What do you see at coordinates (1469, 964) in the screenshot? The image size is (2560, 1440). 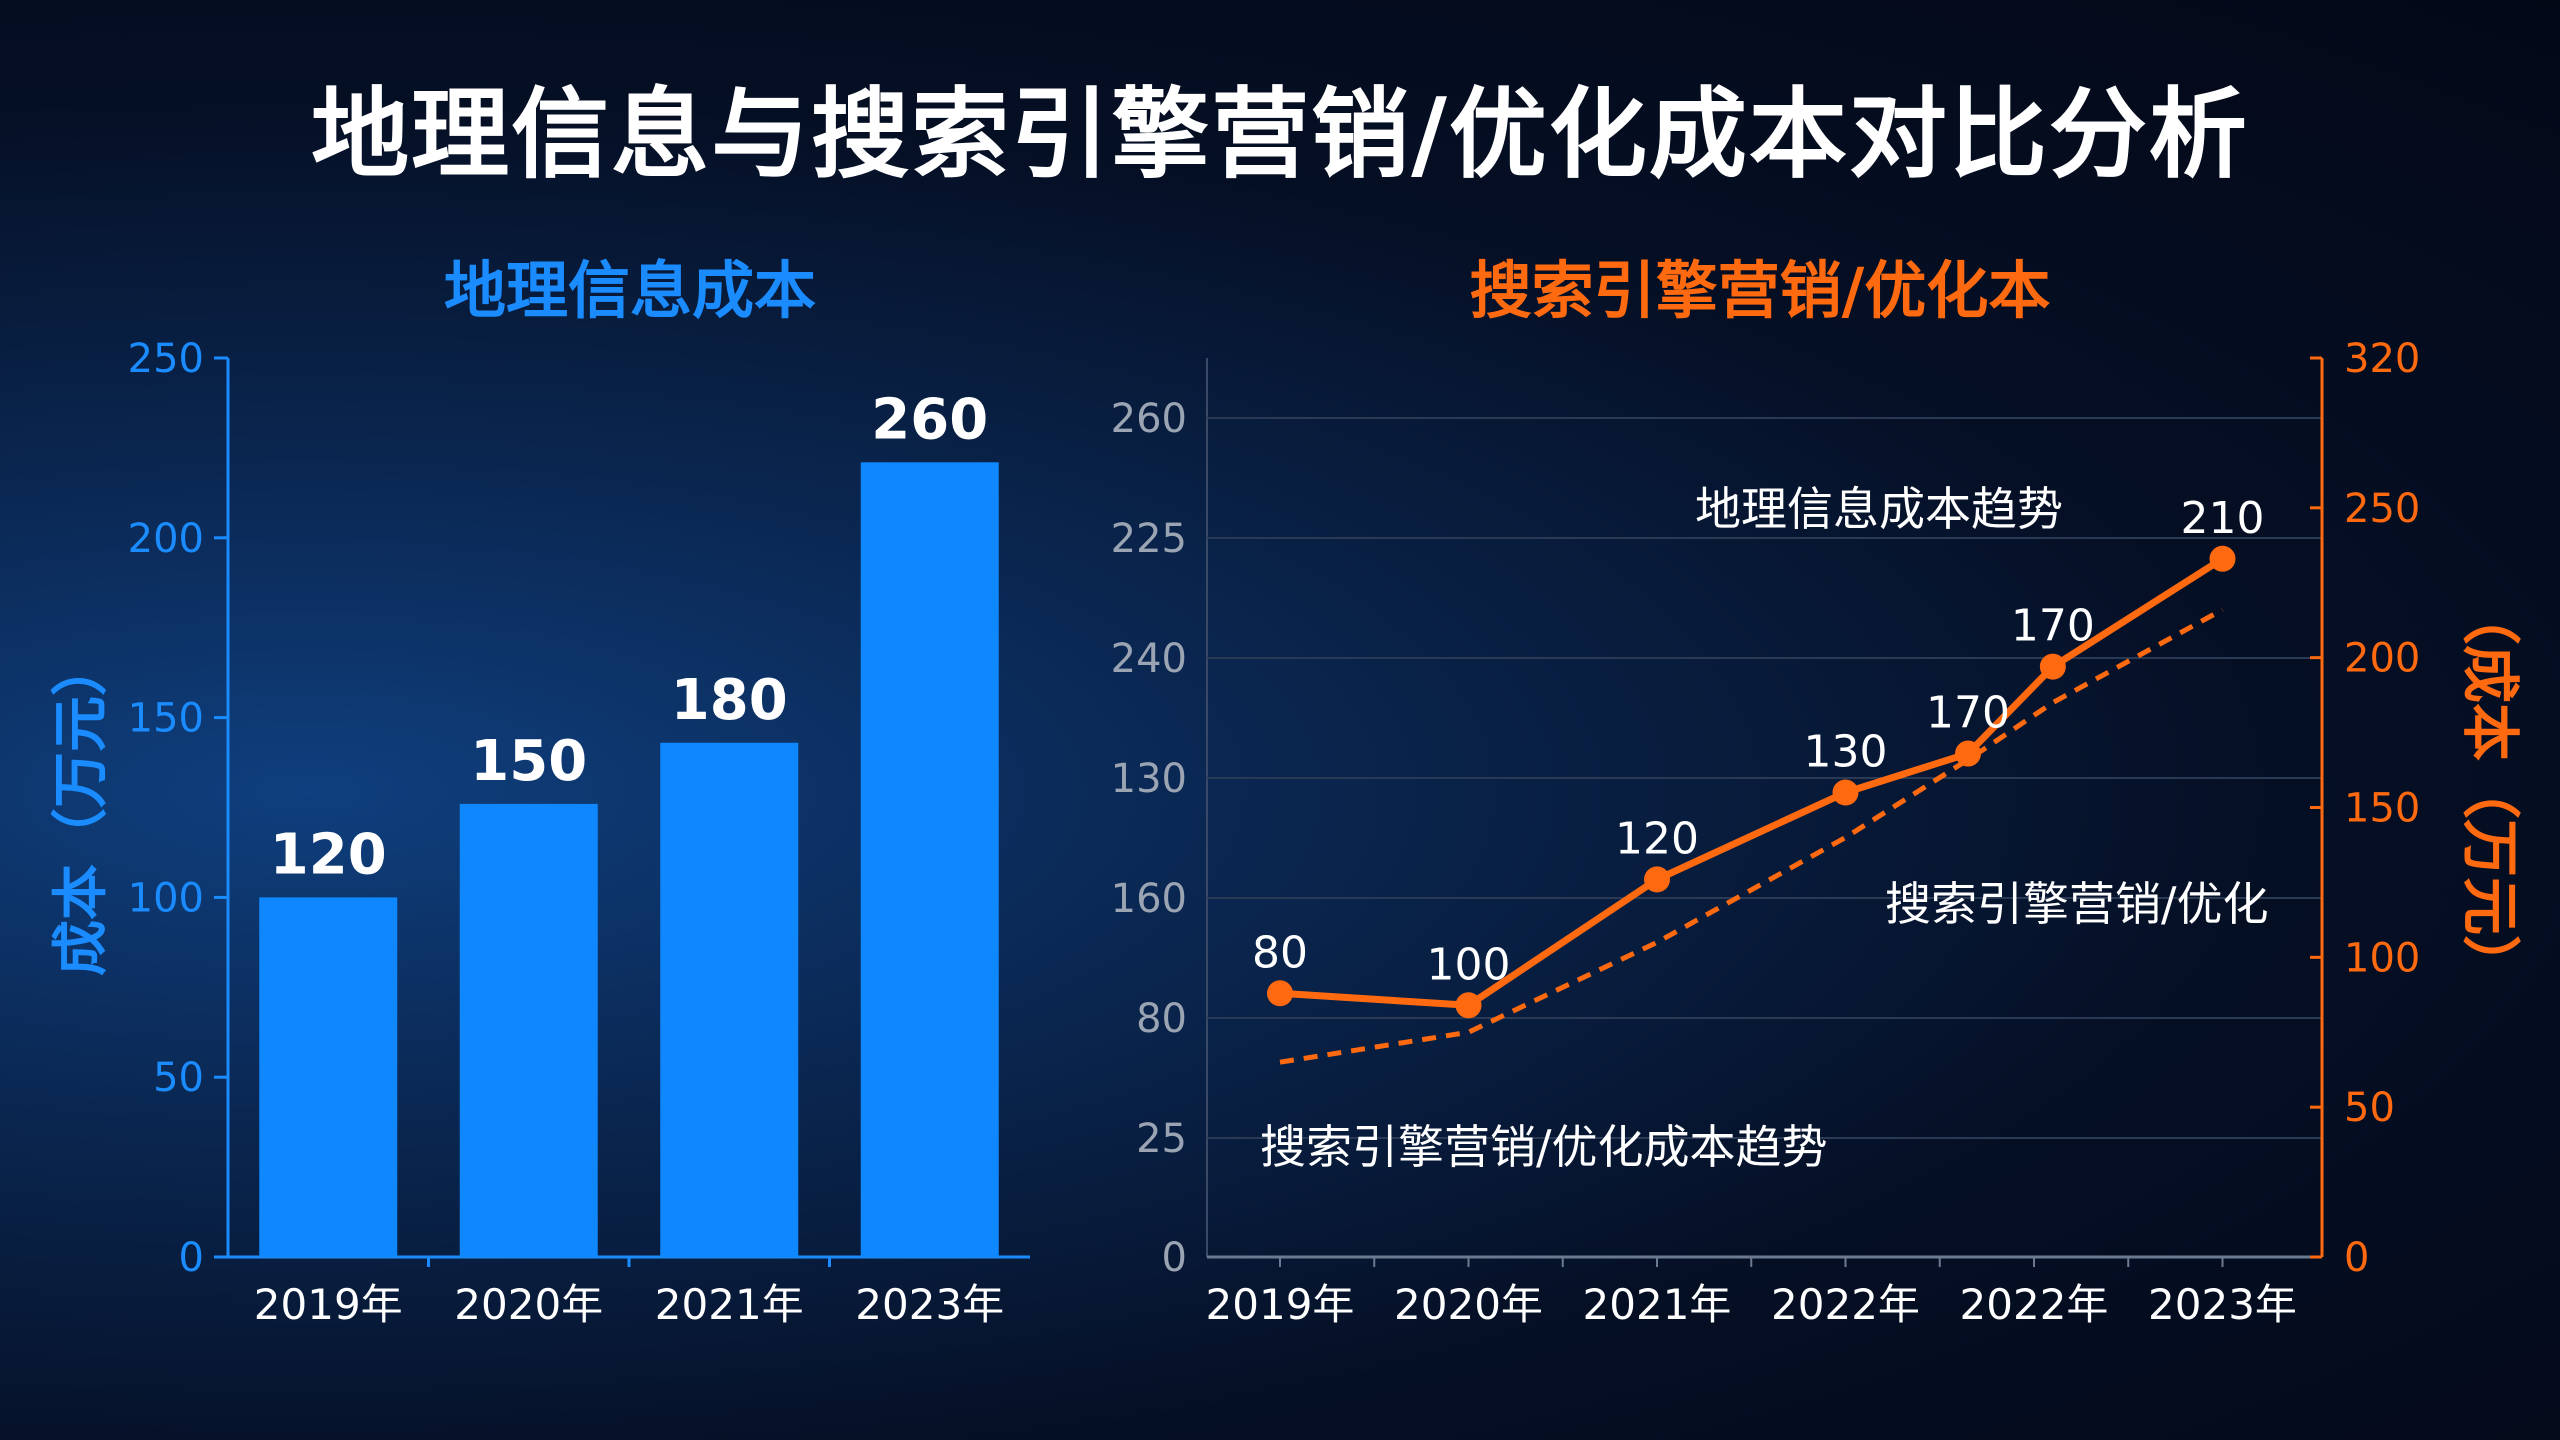 I see `line-data-label: 100` at bounding box center [1469, 964].